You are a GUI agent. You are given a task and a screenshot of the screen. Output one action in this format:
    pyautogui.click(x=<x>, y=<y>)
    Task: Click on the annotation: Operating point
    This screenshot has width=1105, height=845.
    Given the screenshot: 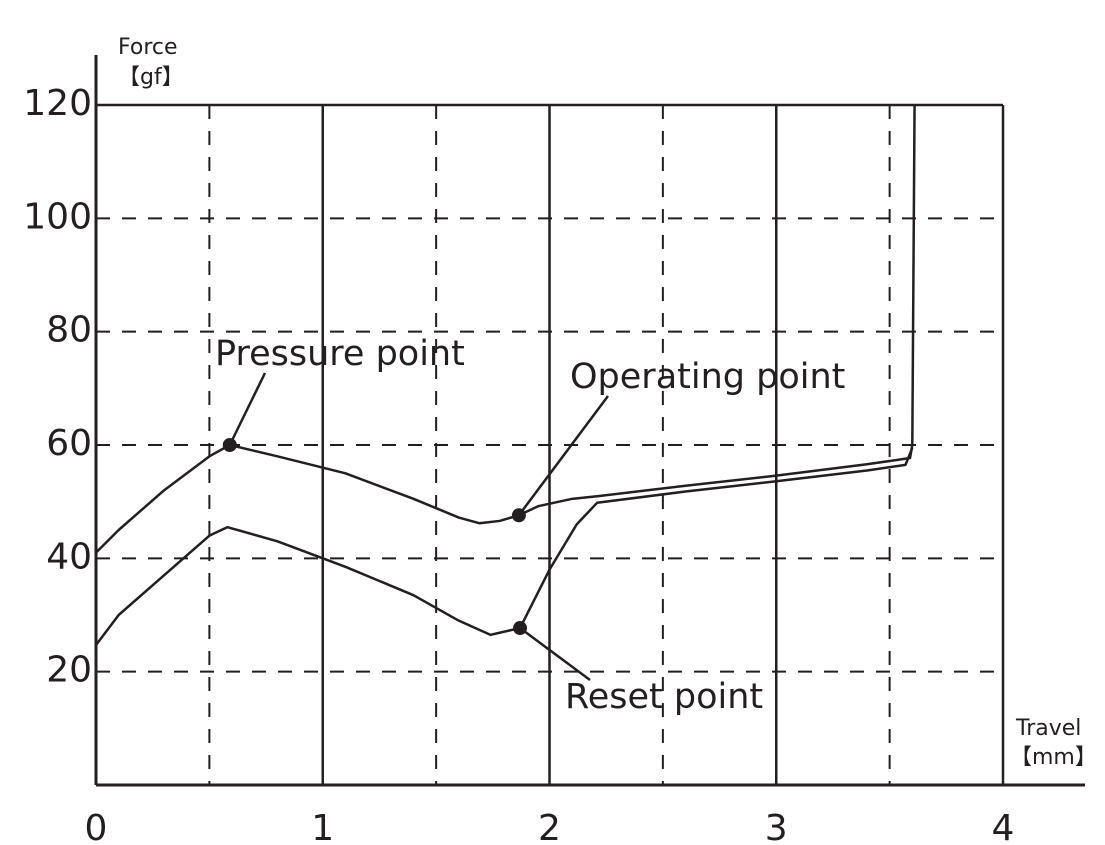 What is the action you would take?
    pyautogui.click(x=707, y=377)
    